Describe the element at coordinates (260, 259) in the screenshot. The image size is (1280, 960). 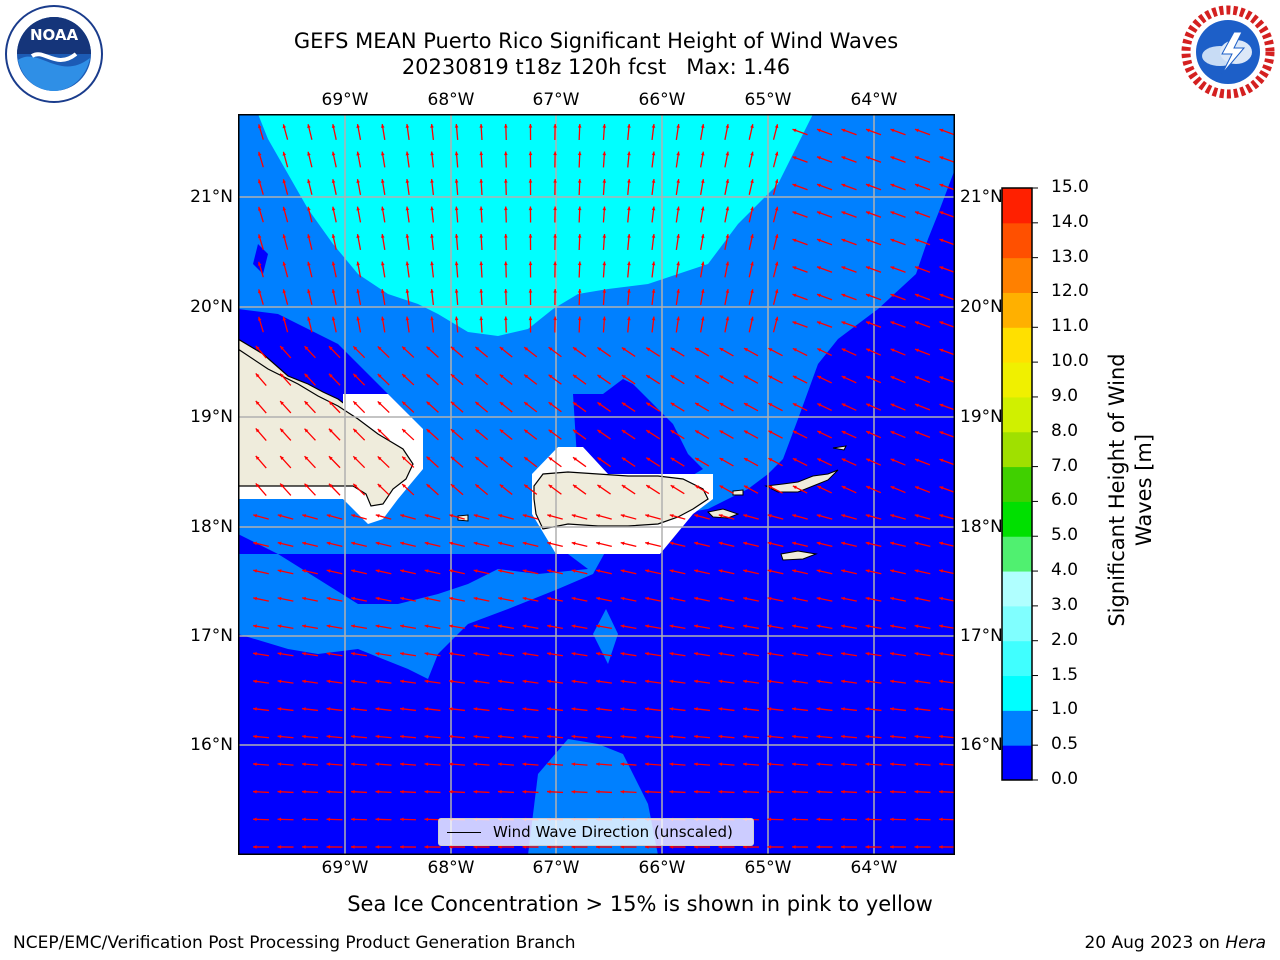
I see `sea-low-area` at that location.